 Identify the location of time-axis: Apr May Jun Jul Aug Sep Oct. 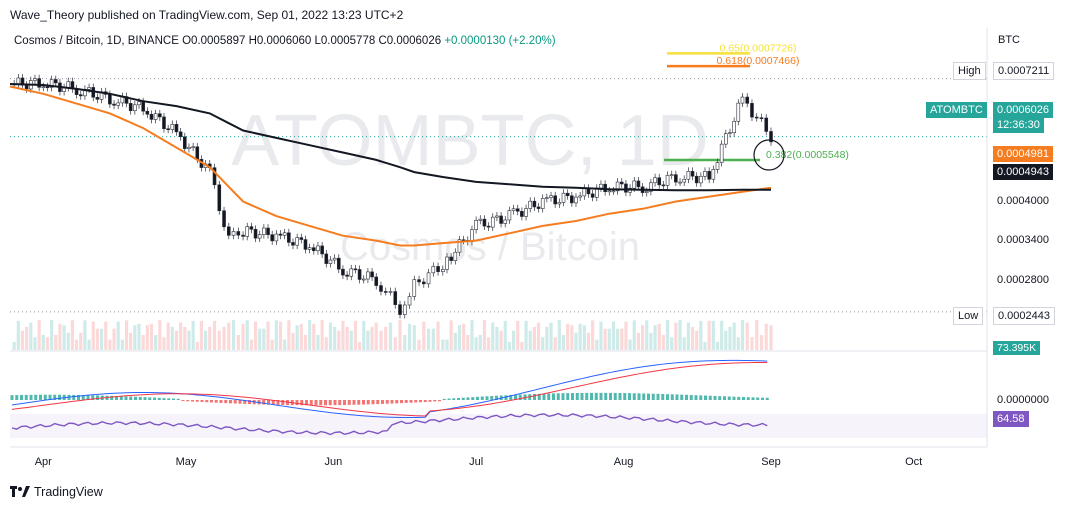
(479, 462).